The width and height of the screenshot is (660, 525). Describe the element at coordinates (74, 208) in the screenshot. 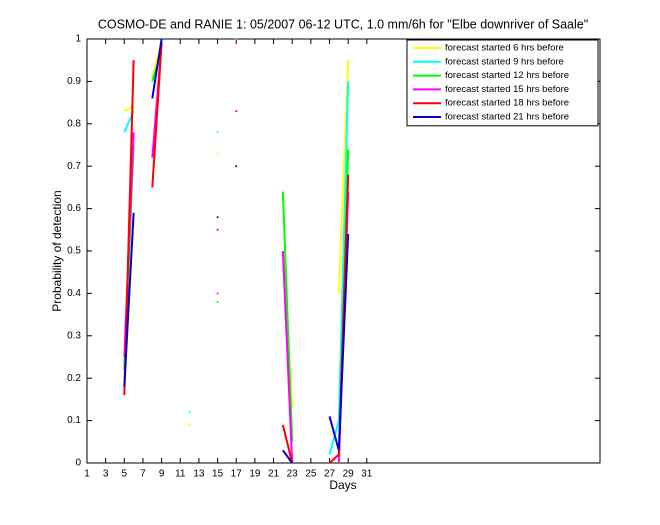

I see `y-tick-label: 0.6` at that location.